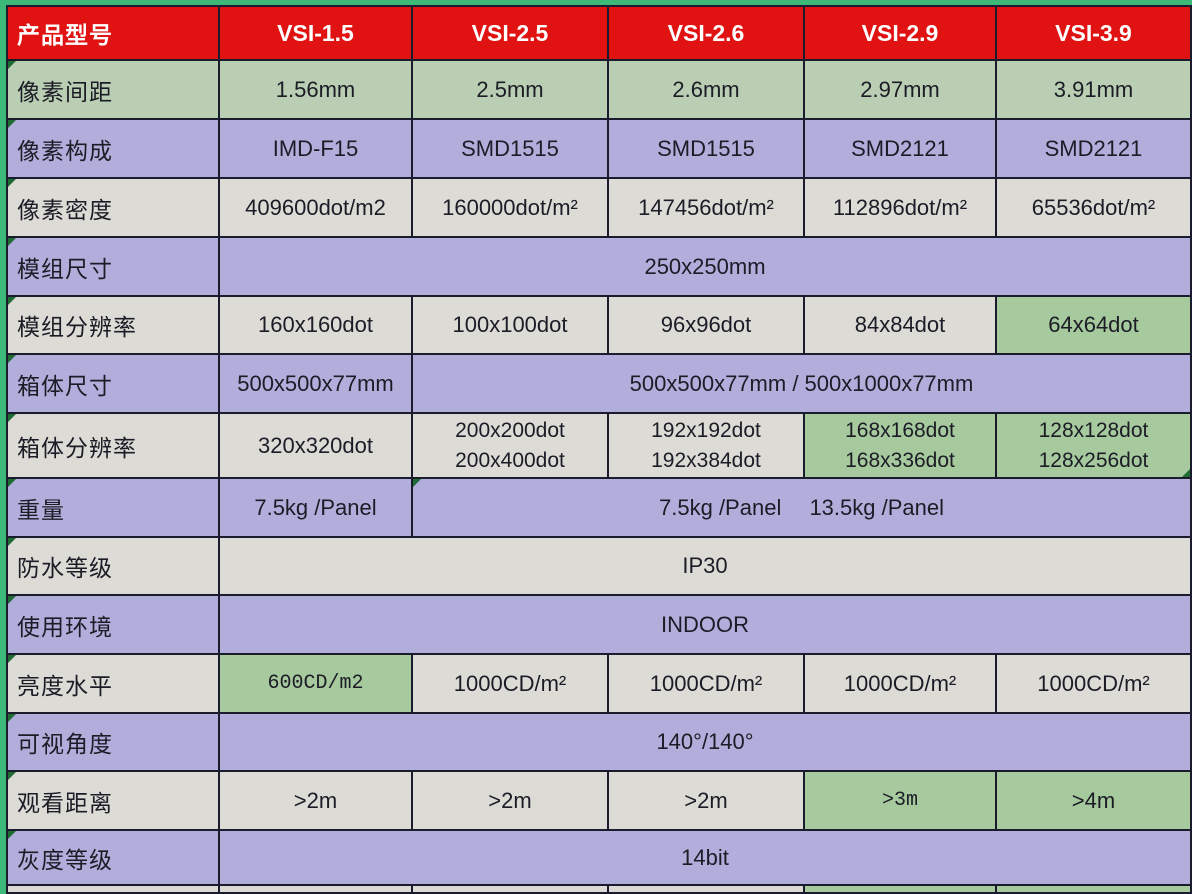  I want to click on cell-pixel-pitch-vsi29: 2.97mm, so click(900, 89).